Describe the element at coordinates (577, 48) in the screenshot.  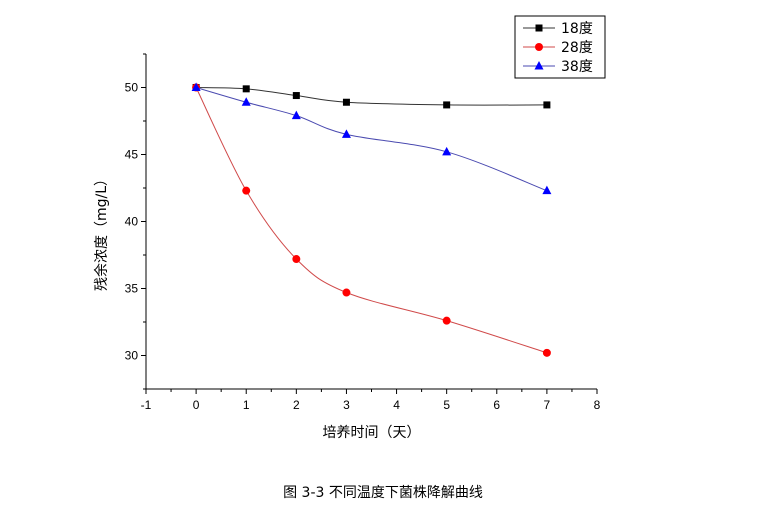
I see `legend-label-2: 28度` at that location.